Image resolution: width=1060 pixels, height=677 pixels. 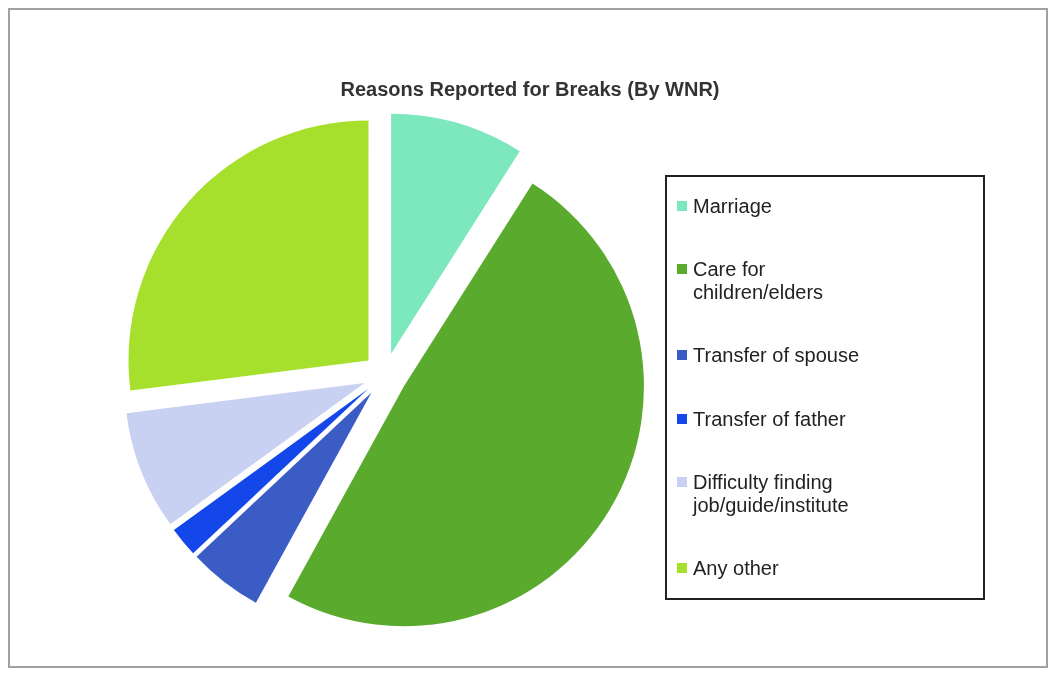 I want to click on legend-label: Any other, so click(x=736, y=568).